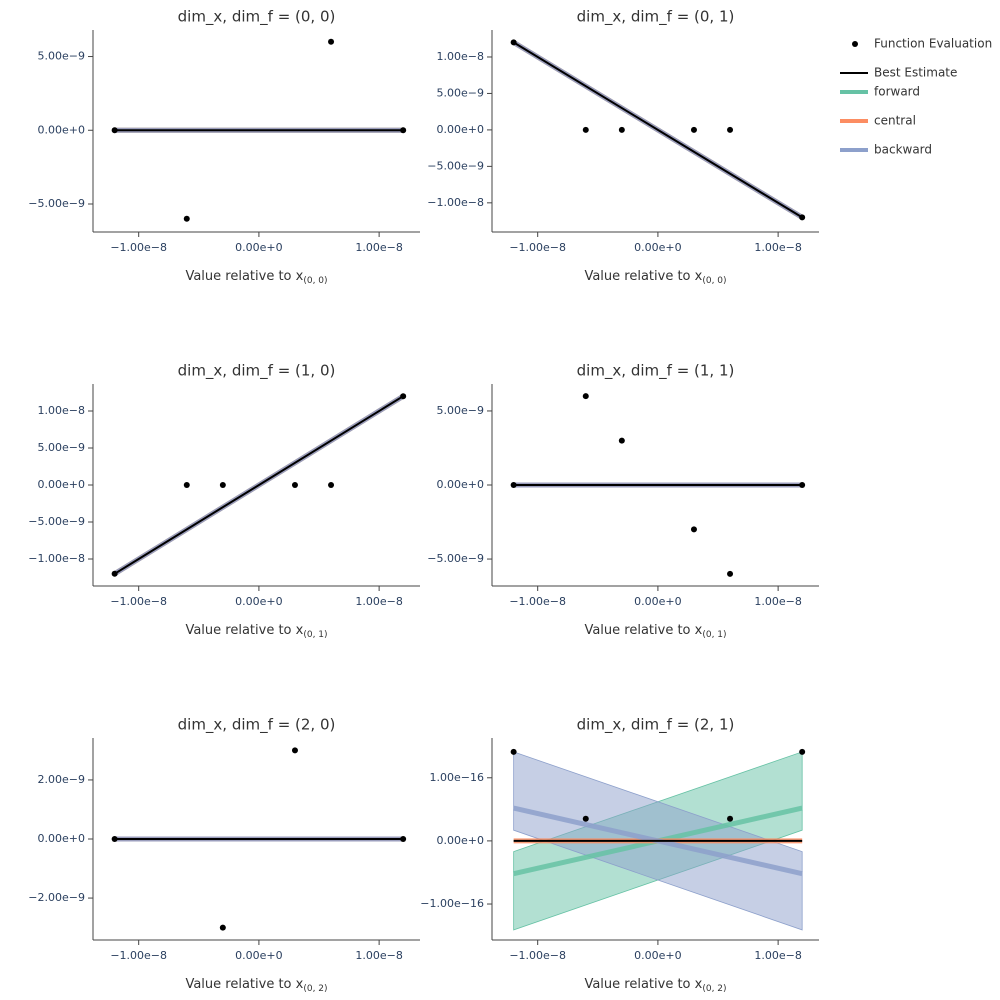 This screenshot has width=1000, height=1000. I want to click on legend-label: central, so click(895, 121).